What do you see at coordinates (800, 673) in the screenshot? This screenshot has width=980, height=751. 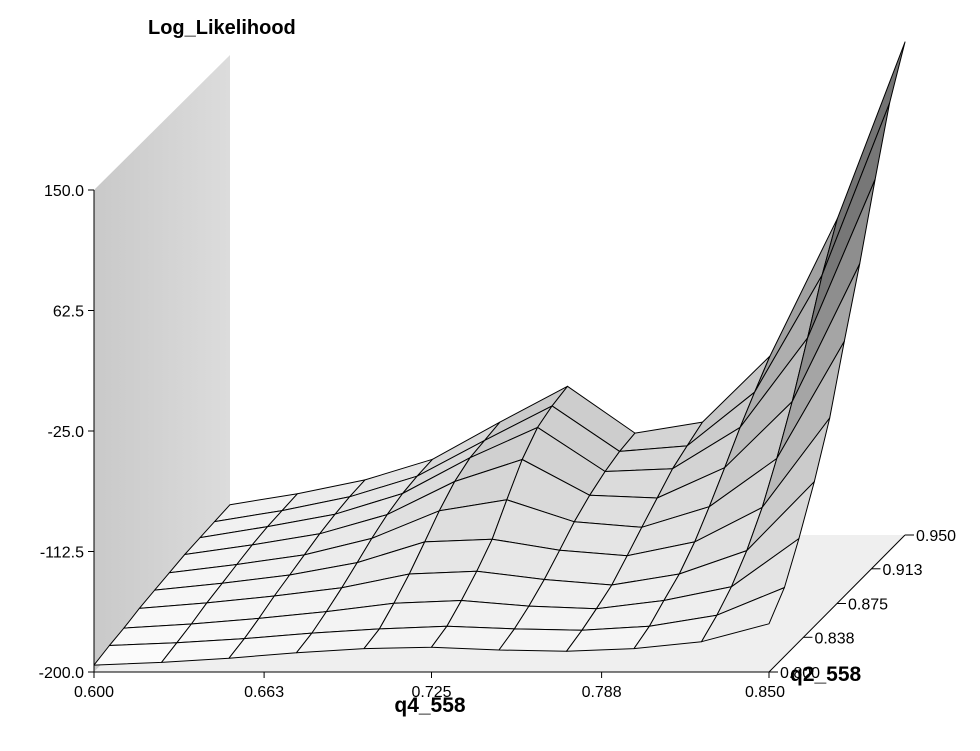 I see `y-tick-label: 0.800` at bounding box center [800, 673].